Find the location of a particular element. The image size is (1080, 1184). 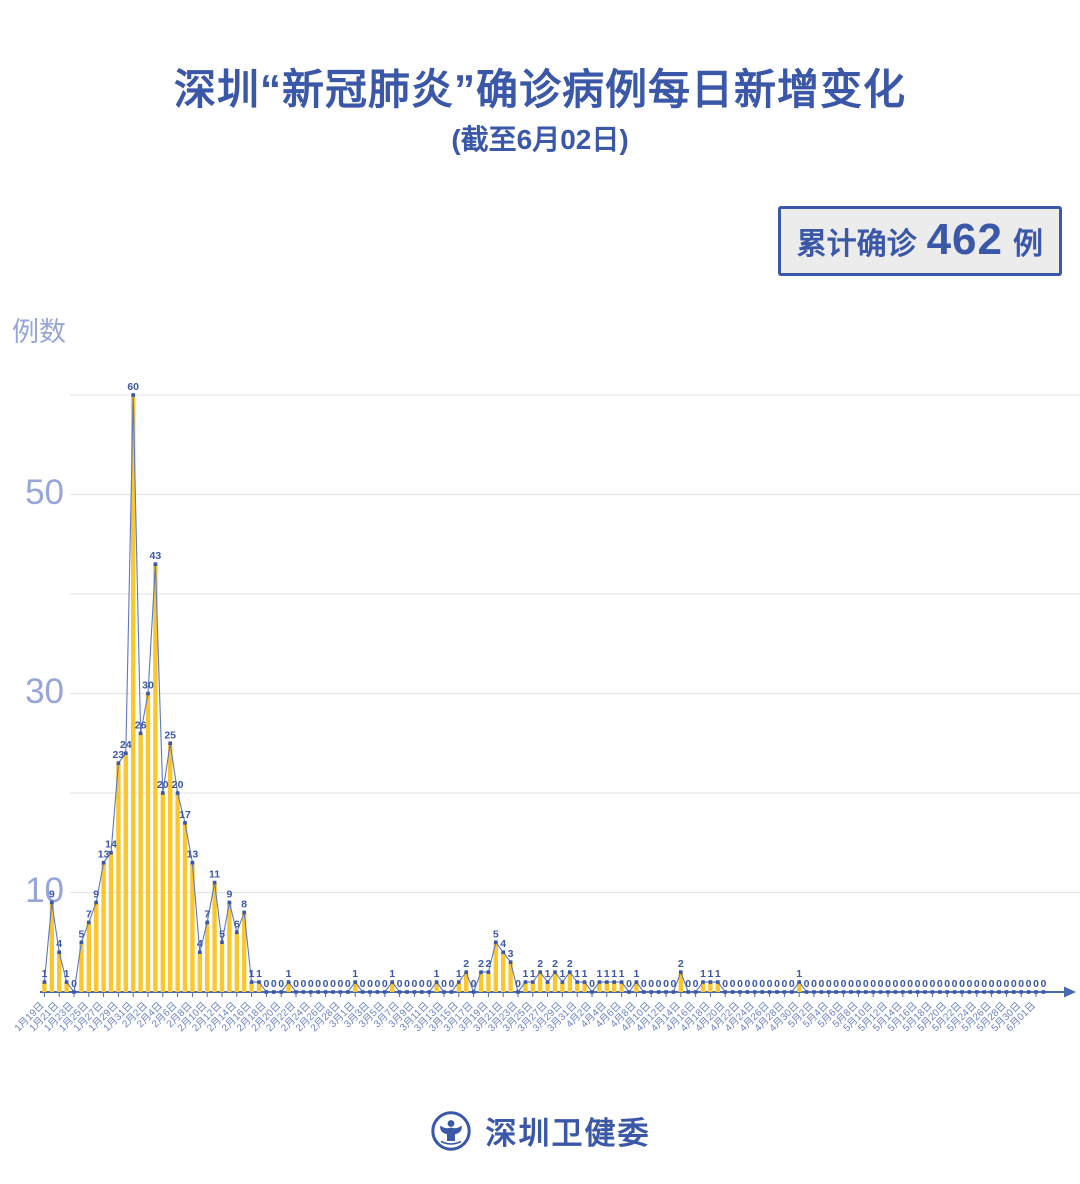

badge-count: 462 is located at coordinates (964, 239).